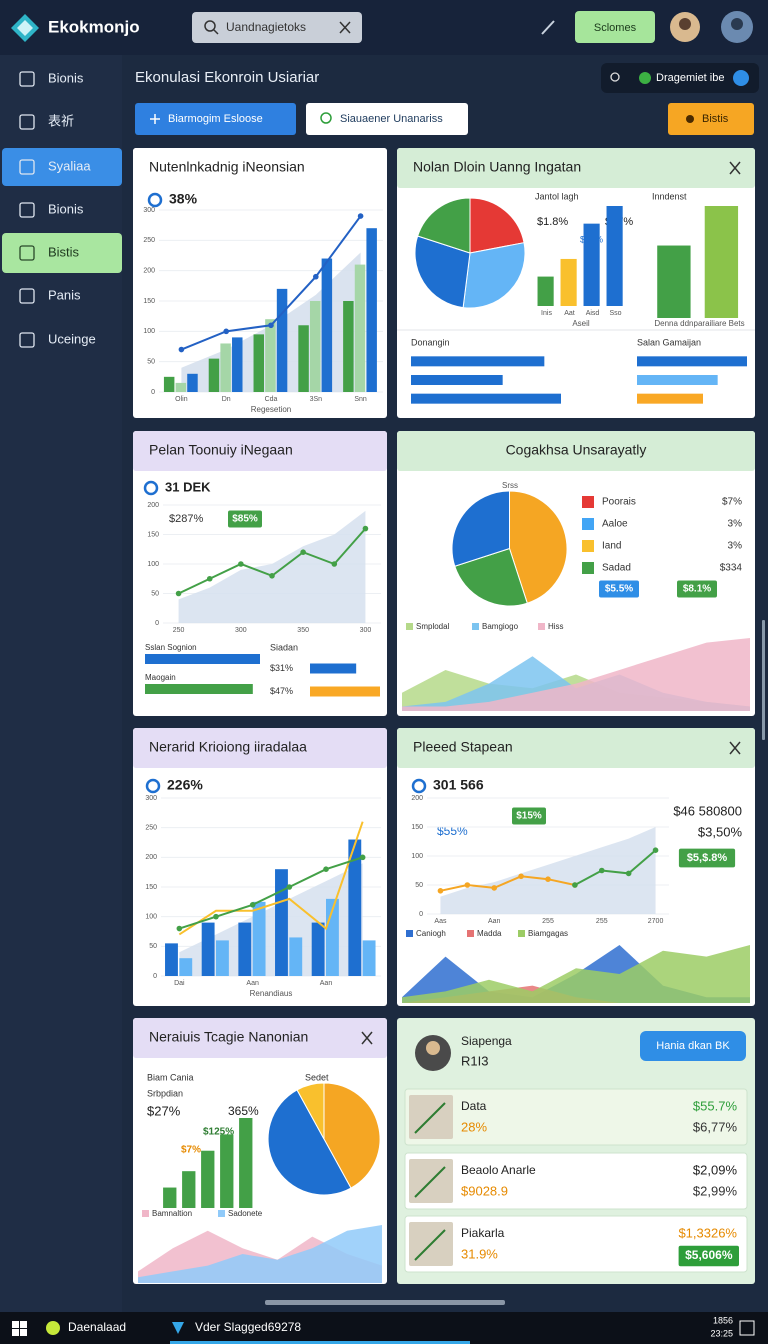 This screenshot has width=768, height=1344. What do you see at coordinates (179, 983) in the screenshot?
I see `x-tick-label: Dai` at bounding box center [179, 983].